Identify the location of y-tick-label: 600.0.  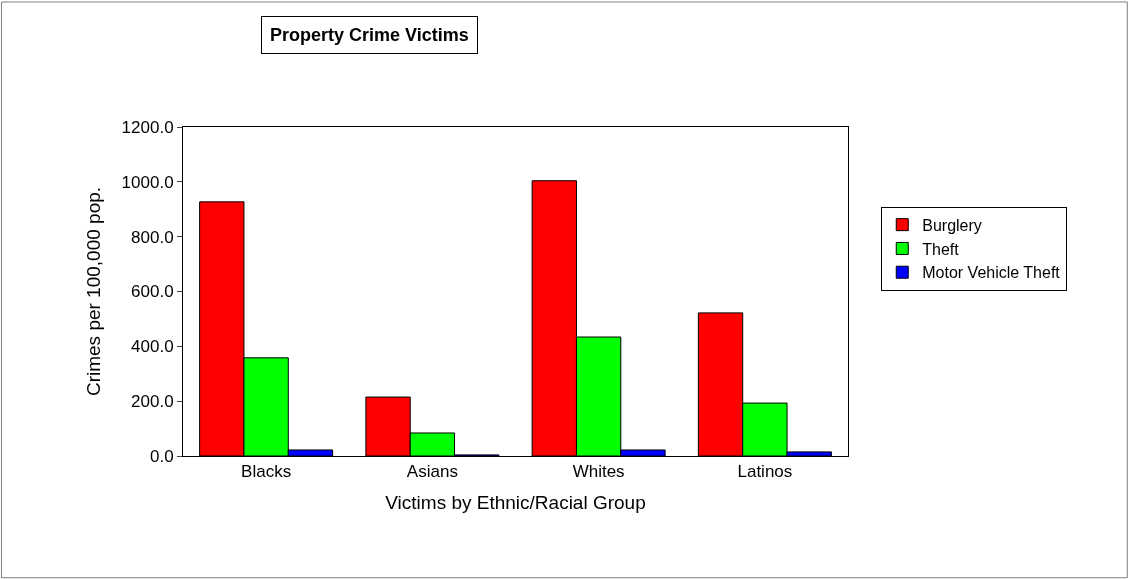
(152, 292).